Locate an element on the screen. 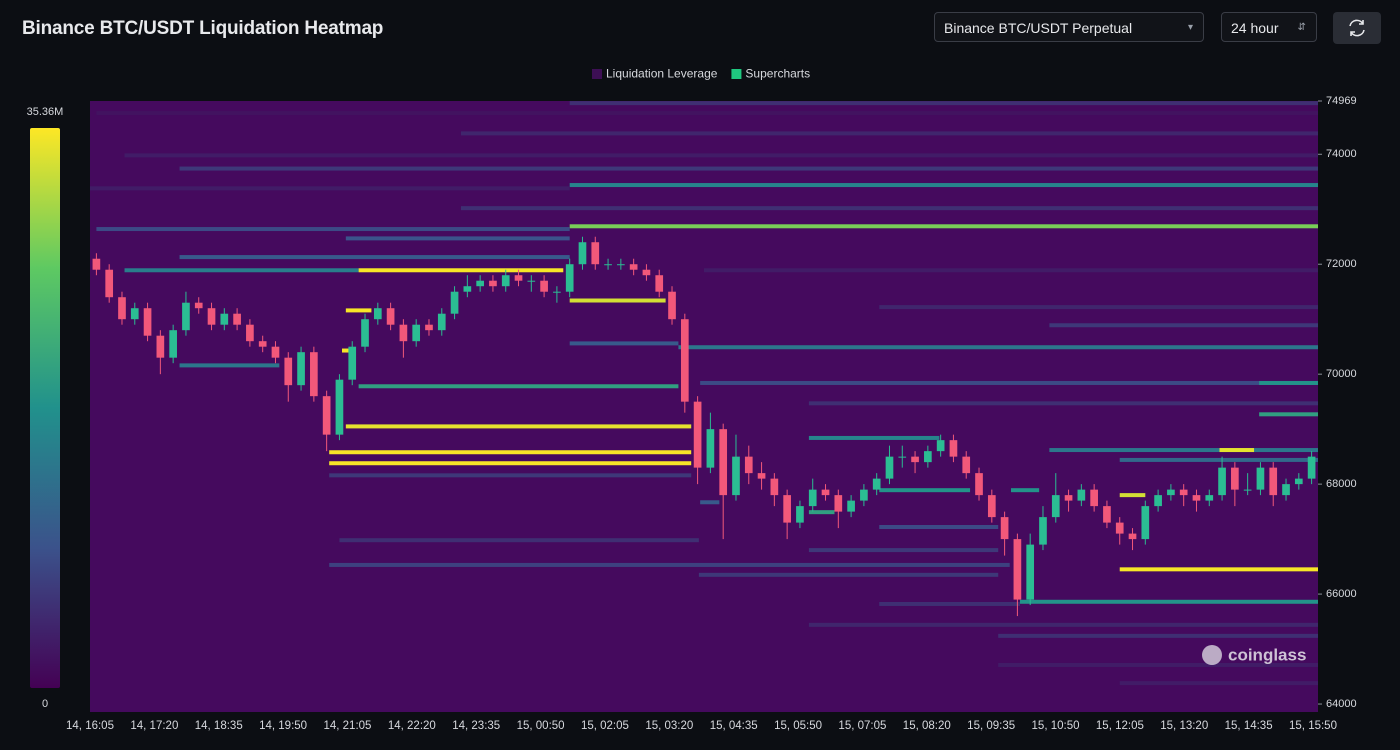 This screenshot has height=750, width=1400. market-select: Binance BTC/USDT Perpetual ▾ is located at coordinates (1069, 27).